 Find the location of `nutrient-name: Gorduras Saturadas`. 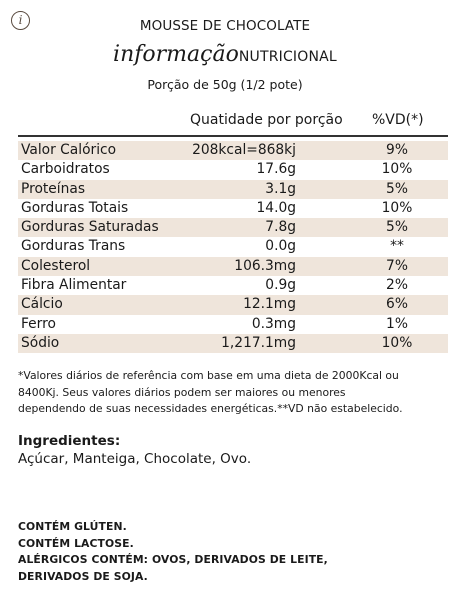

nutrient-name: Gorduras Saturadas is located at coordinates (90, 227).